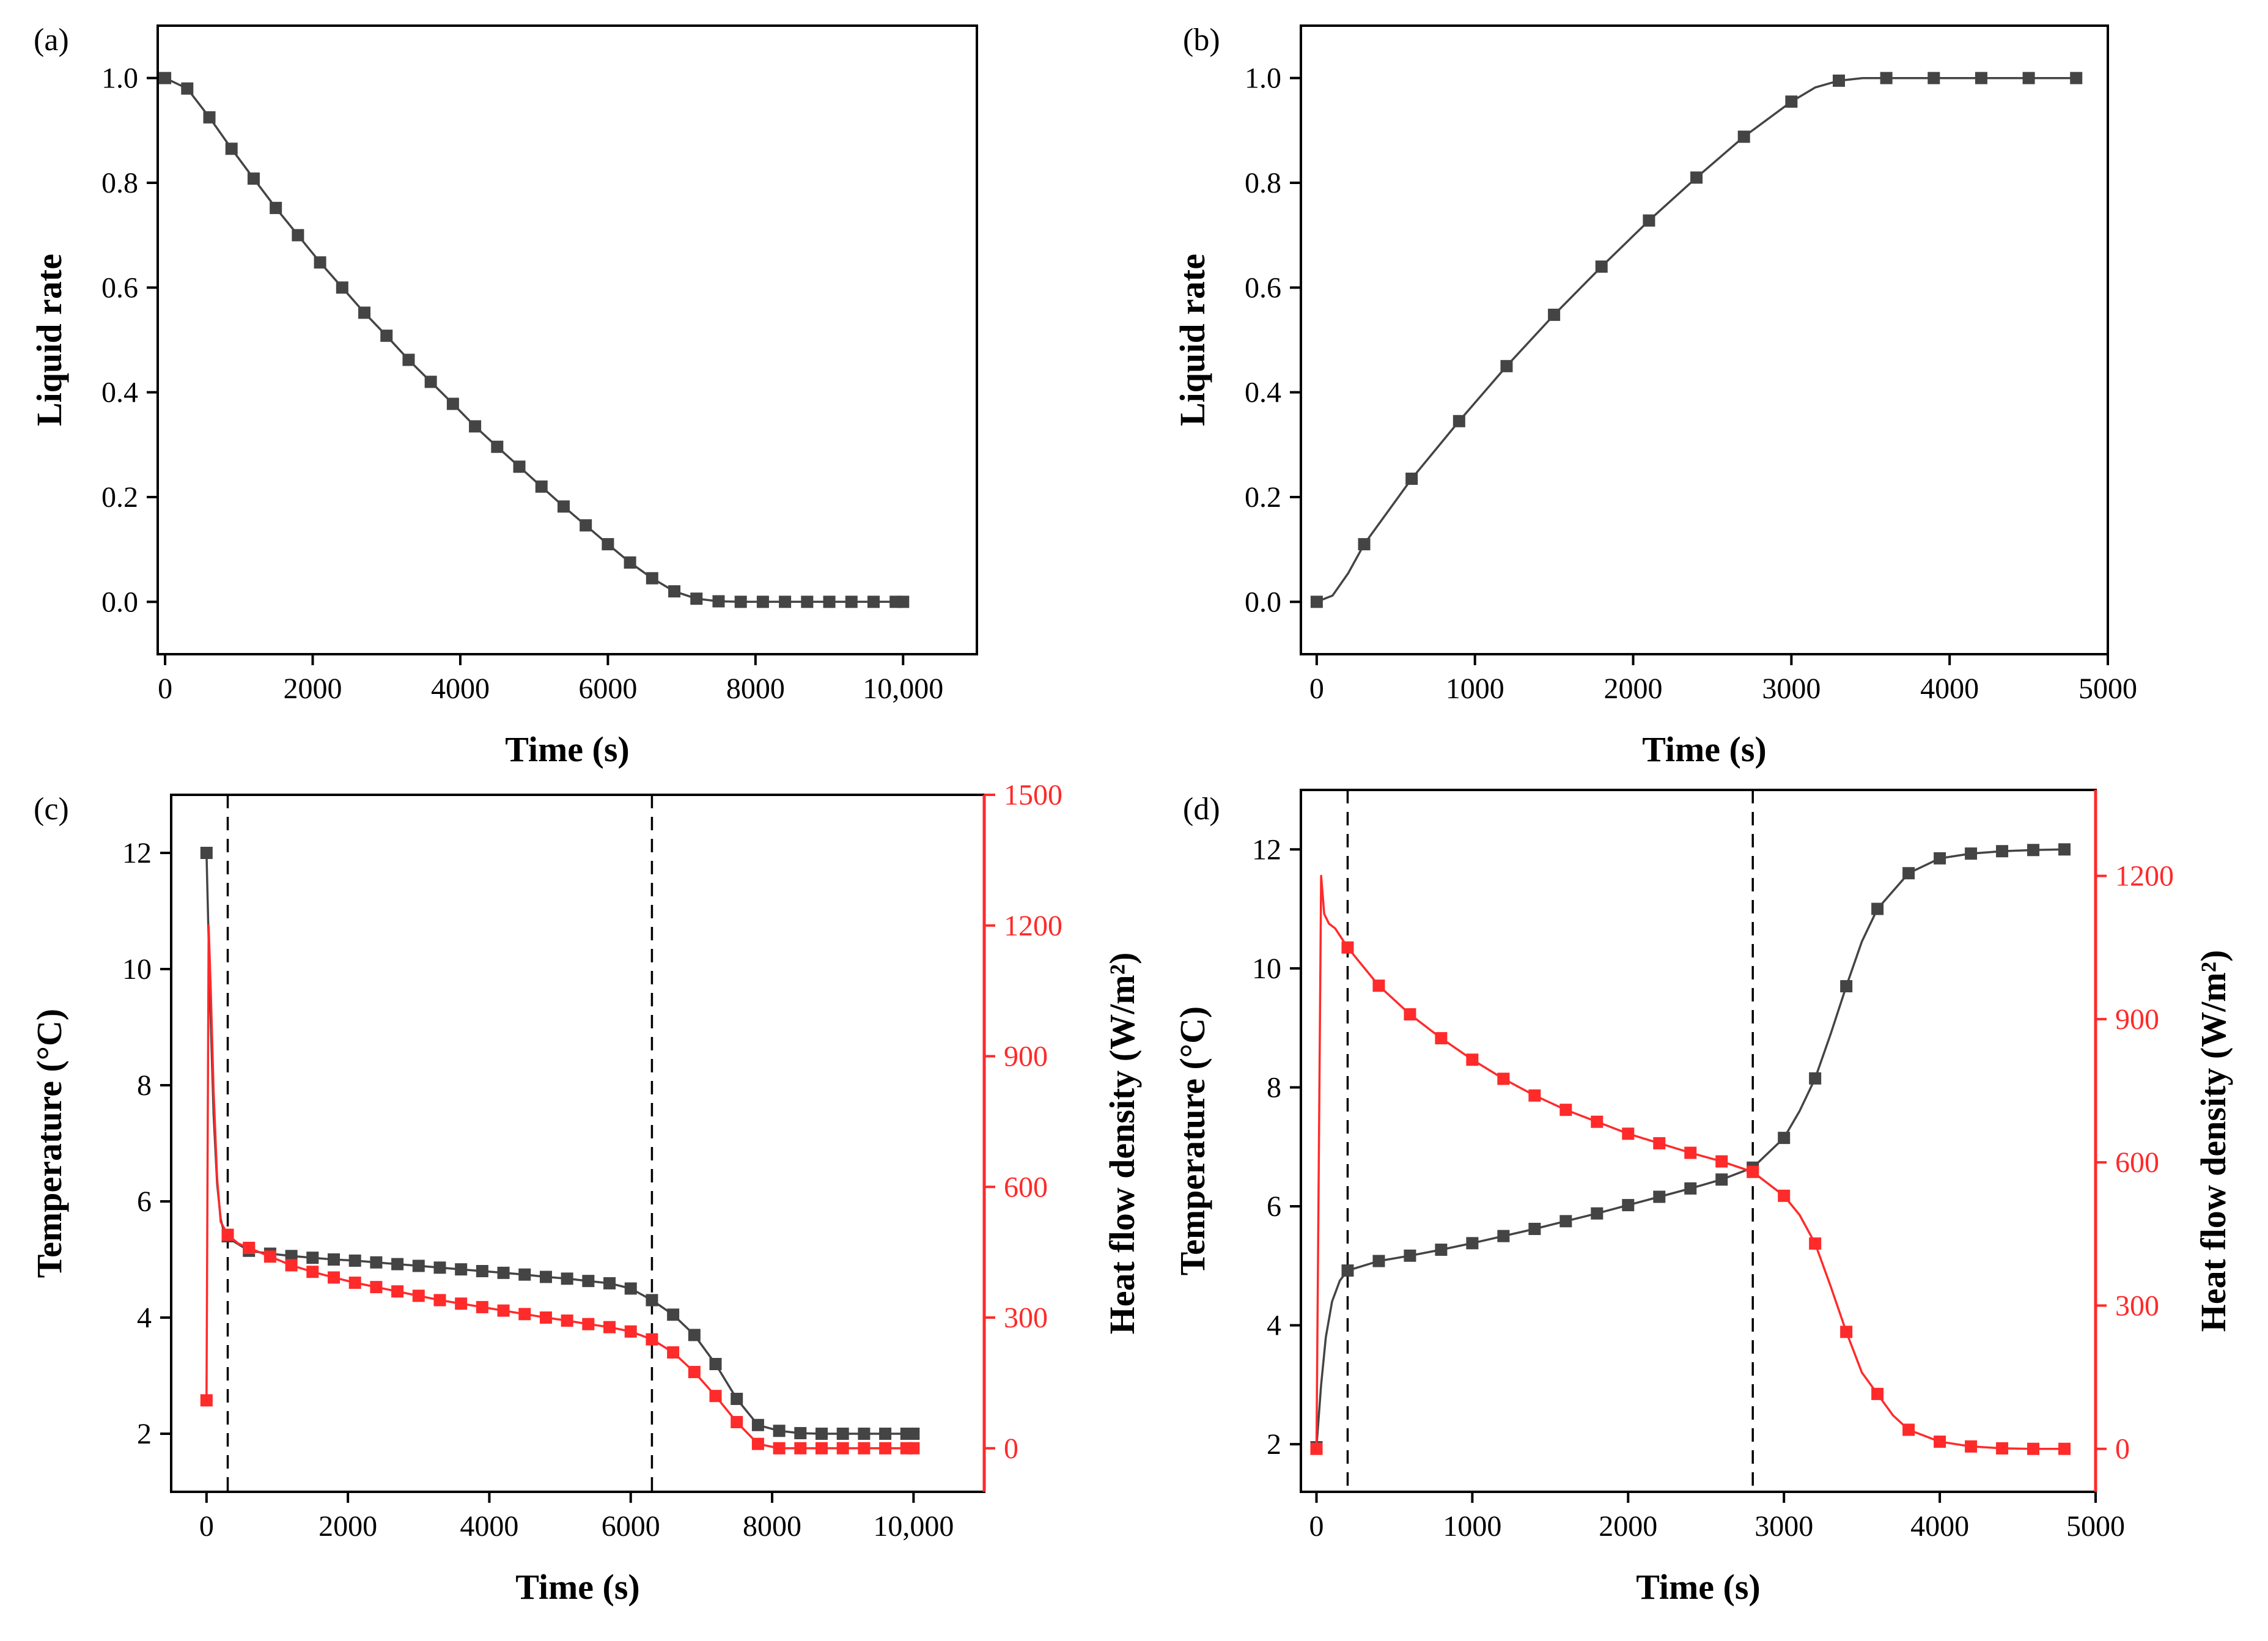 The width and height of the screenshot is (2268, 1641). I want to click on x-tick-label: 8000, so click(755, 689).